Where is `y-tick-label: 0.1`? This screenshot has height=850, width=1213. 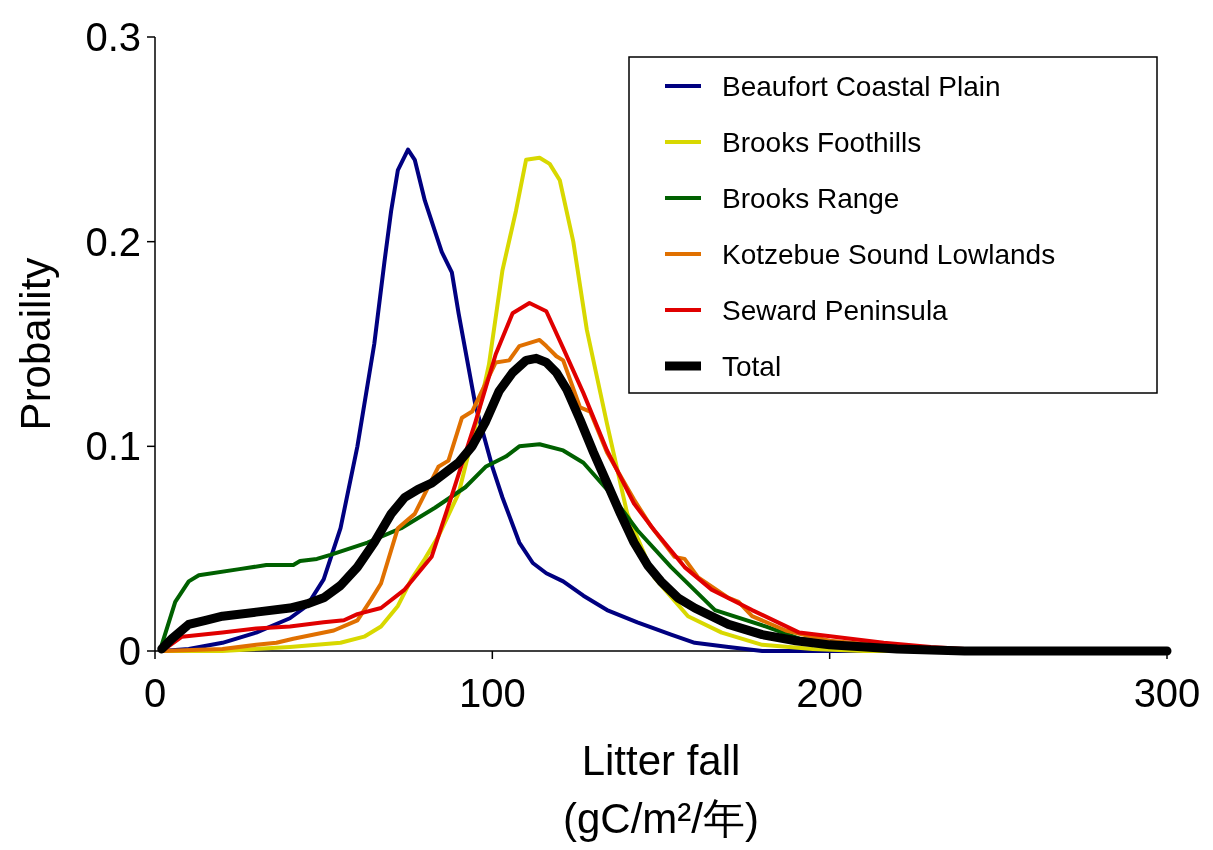 y-tick-label: 0.1 is located at coordinates (113, 446).